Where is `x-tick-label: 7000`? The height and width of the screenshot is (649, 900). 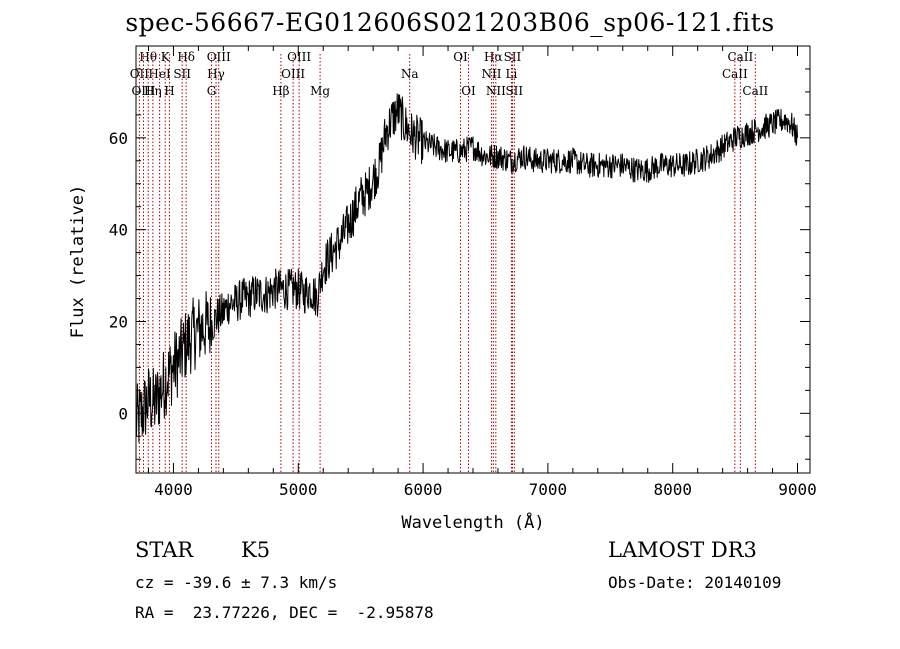 x-tick-label: 7000 is located at coordinates (548, 489).